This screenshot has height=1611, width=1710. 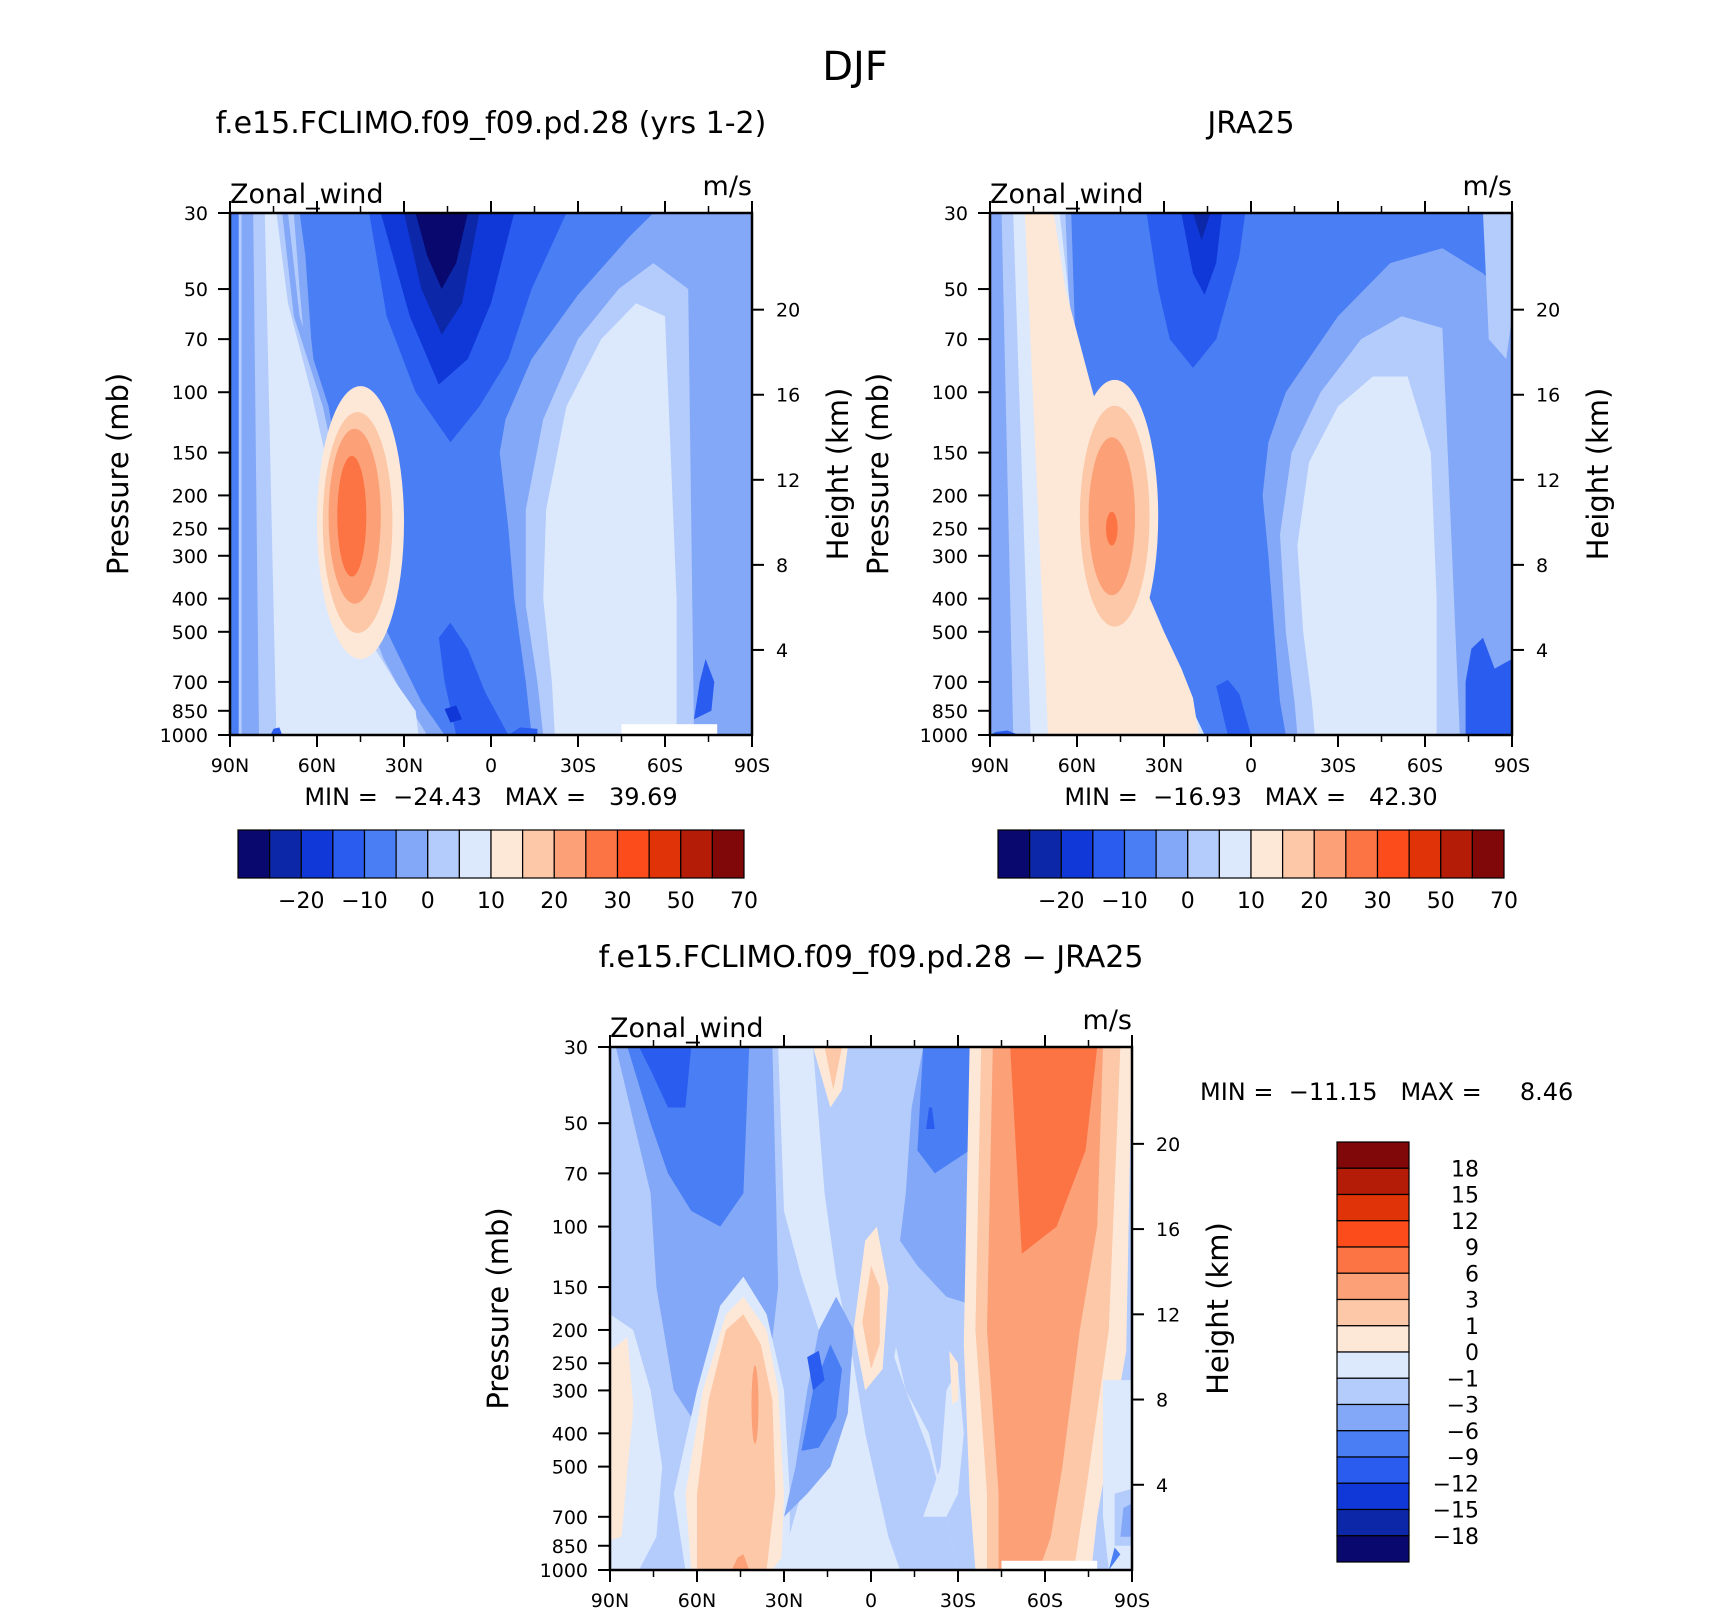 What do you see at coordinates (1504, 901) in the screenshot?
I see `colorbar-label: 70` at bounding box center [1504, 901].